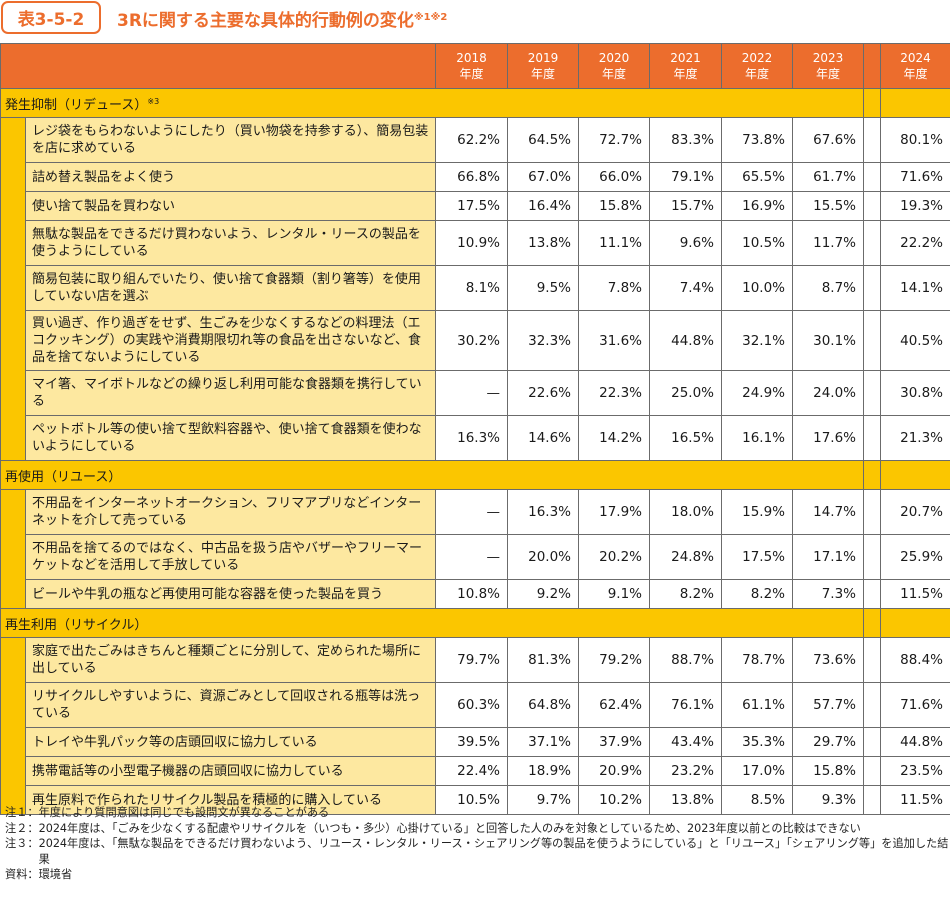  Describe the element at coordinates (614, 393) in the screenshot. I see `value-cell: 22.3%` at that location.